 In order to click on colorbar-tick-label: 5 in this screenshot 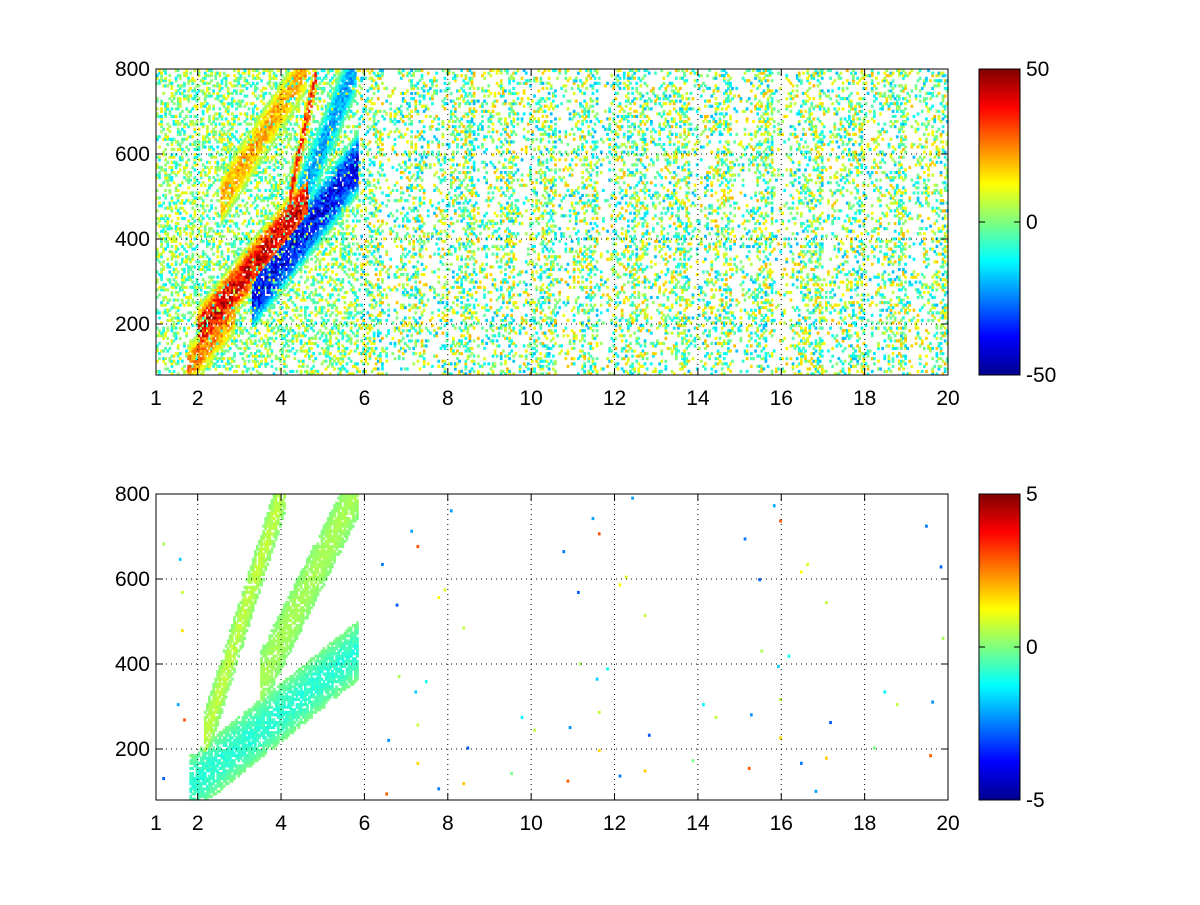, I will do `click(1032, 494)`.